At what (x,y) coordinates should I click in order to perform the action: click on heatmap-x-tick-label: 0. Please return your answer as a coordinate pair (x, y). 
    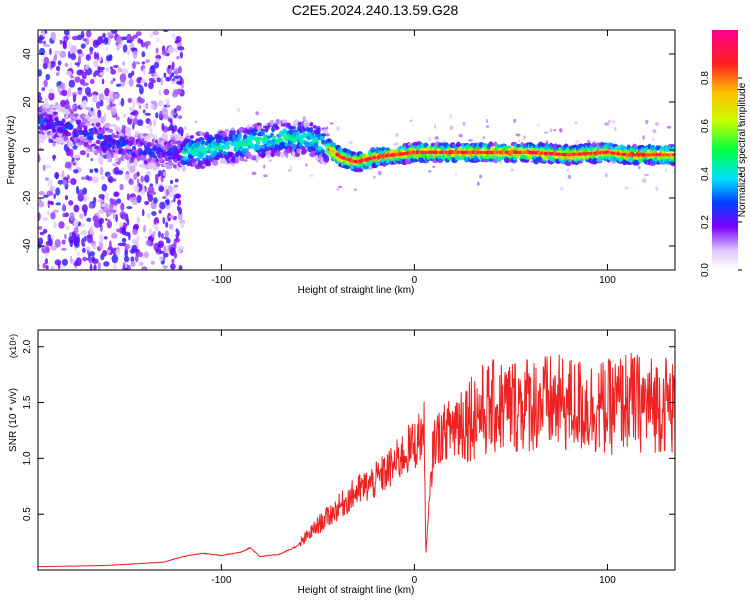
    Looking at the image, I should click on (415, 280).